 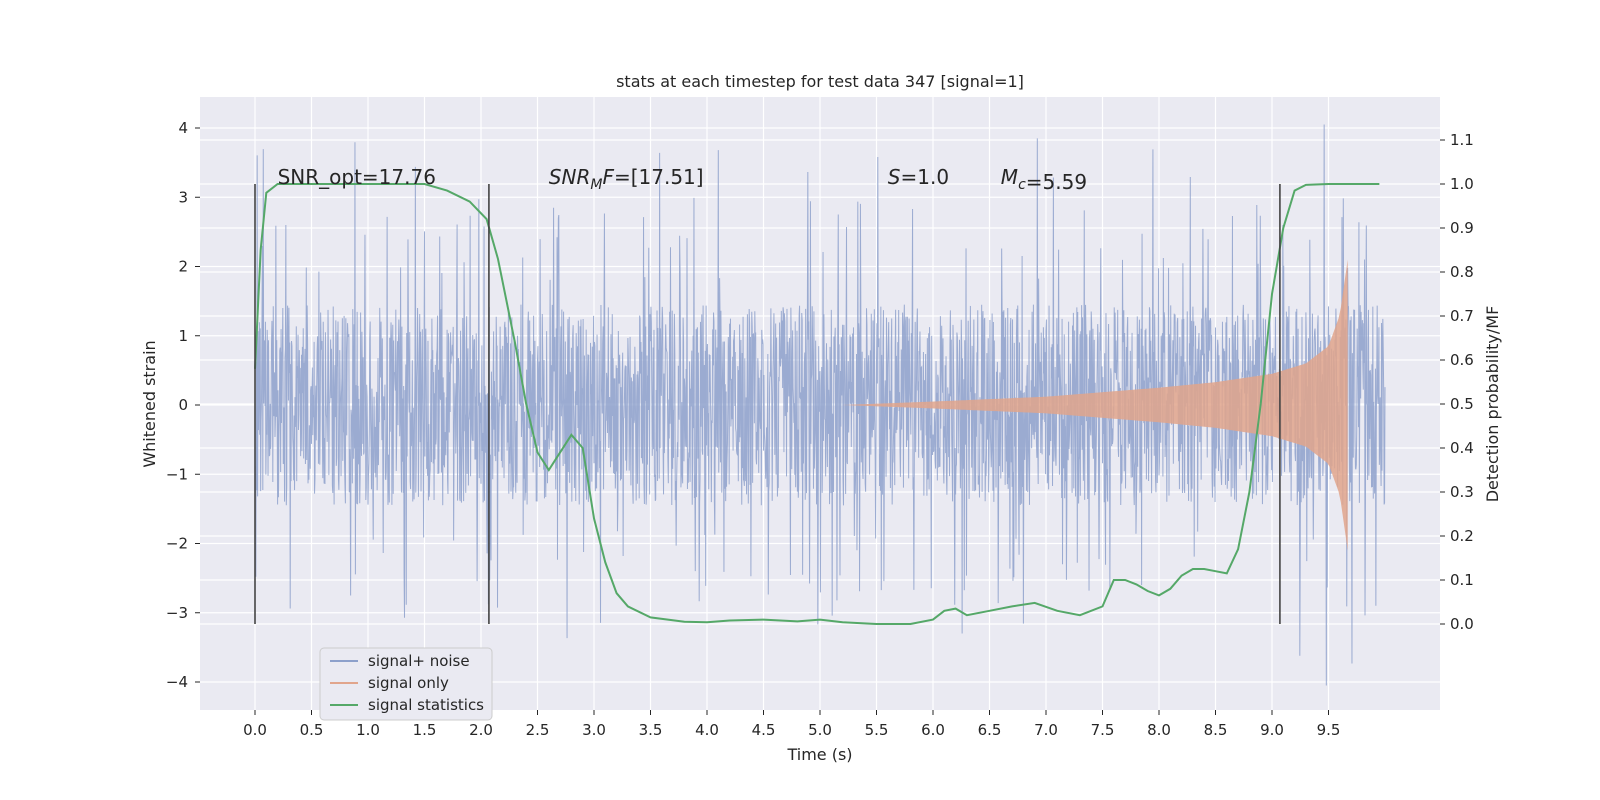 What do you see at coordinates (707, 730) in the screenshot?
I see `x-tick-label: 4.0` at bounding box center [707, 730].